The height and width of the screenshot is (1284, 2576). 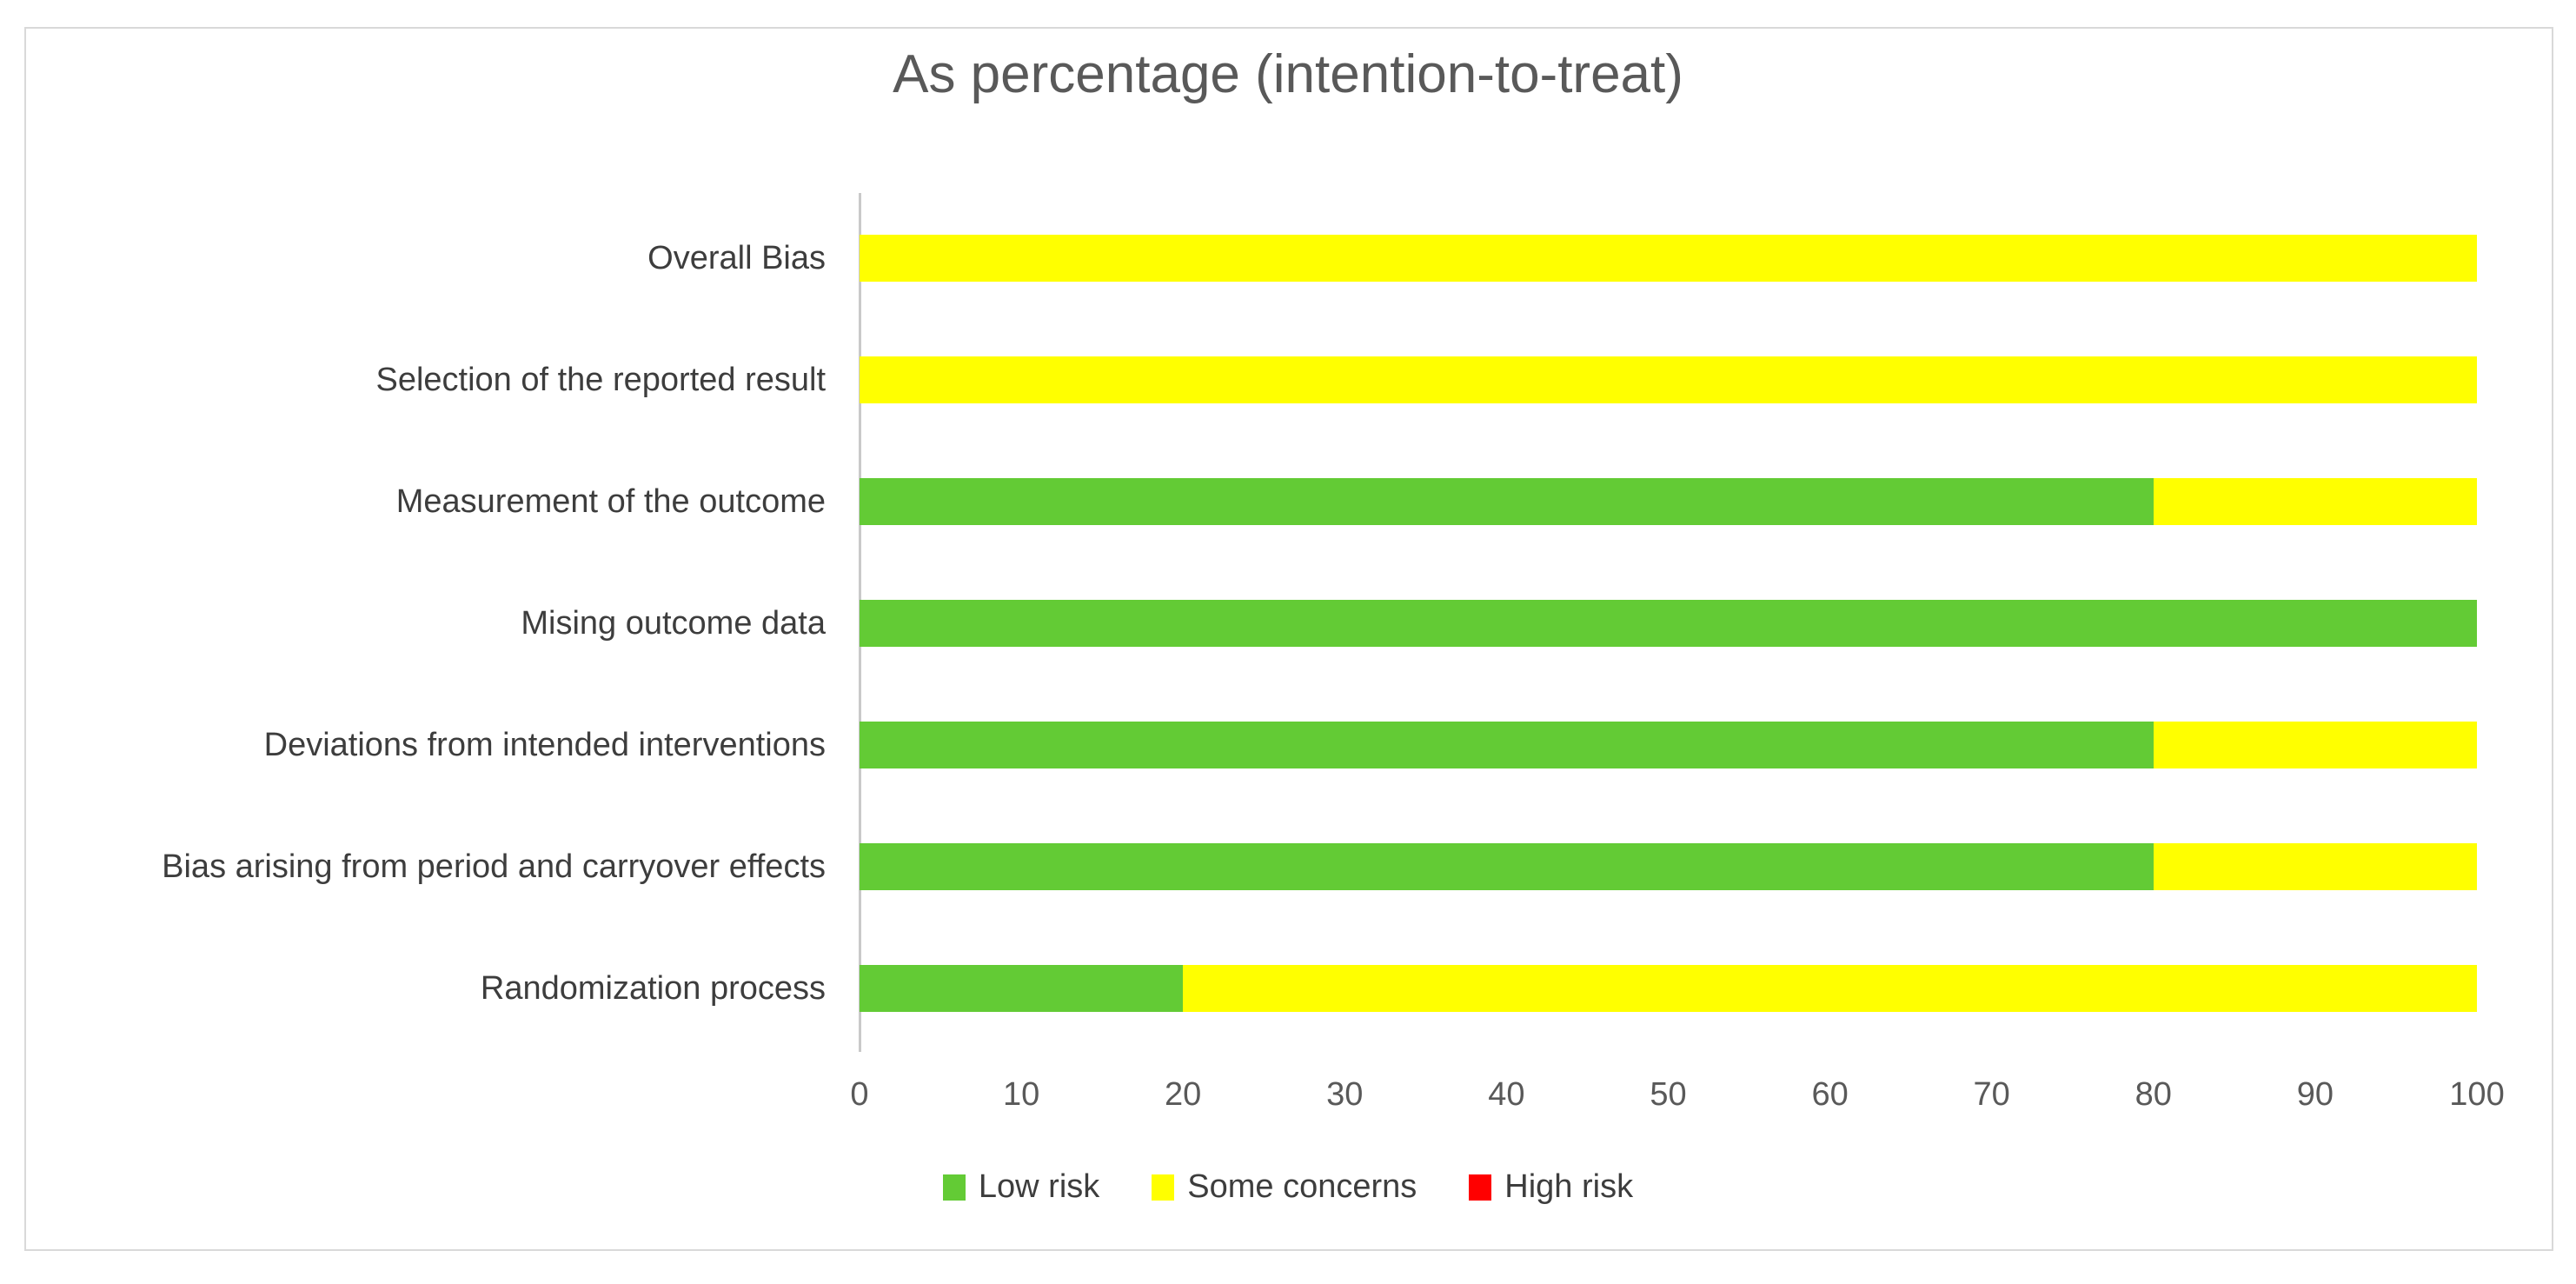 I want to click on category-label: Deviations from intended interventions, so click(x=544, y=745).